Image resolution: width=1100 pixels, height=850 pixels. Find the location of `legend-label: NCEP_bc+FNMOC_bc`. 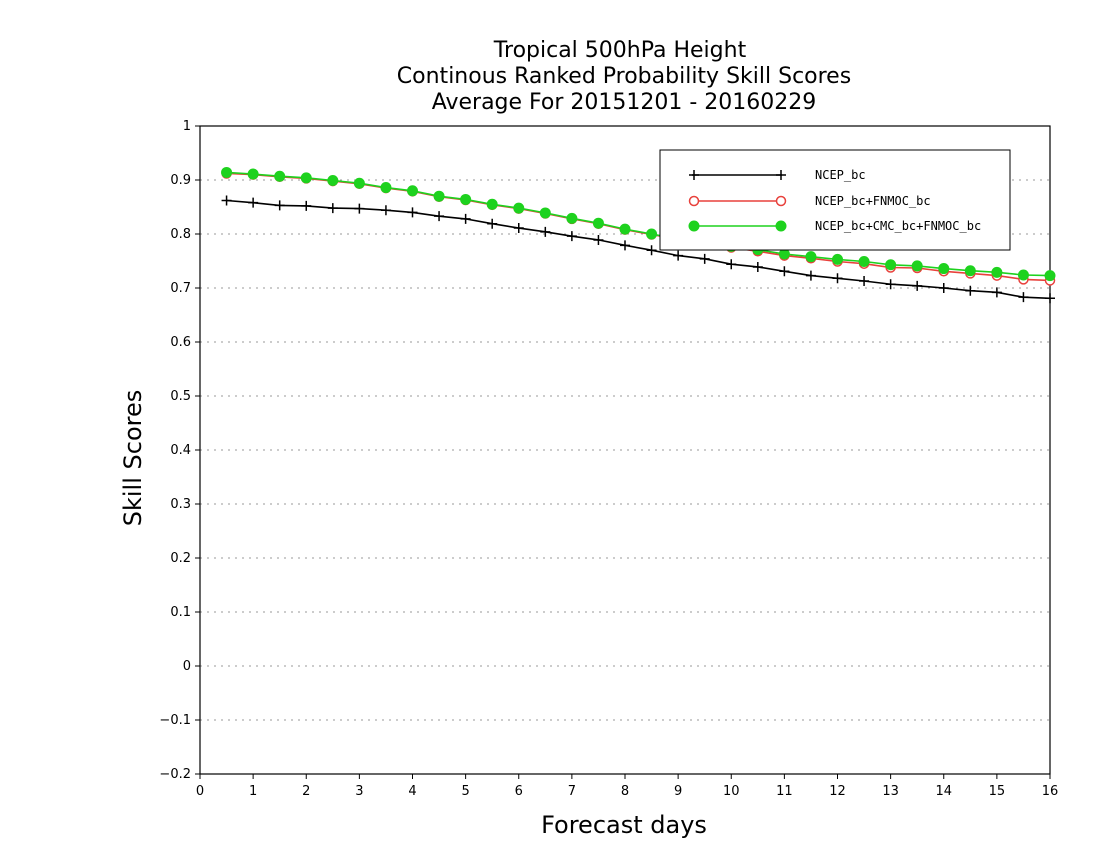

legend-label: NCEP_bc+FNMOC_bc is located at coordinates (873, 201).